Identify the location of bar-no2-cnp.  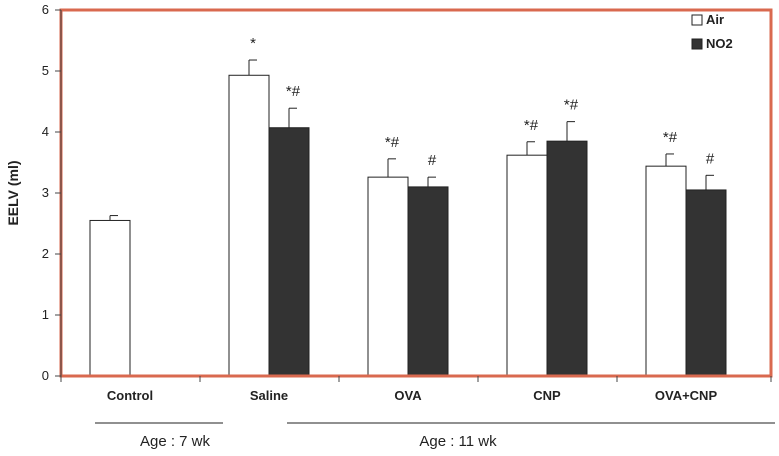
(567, 258).